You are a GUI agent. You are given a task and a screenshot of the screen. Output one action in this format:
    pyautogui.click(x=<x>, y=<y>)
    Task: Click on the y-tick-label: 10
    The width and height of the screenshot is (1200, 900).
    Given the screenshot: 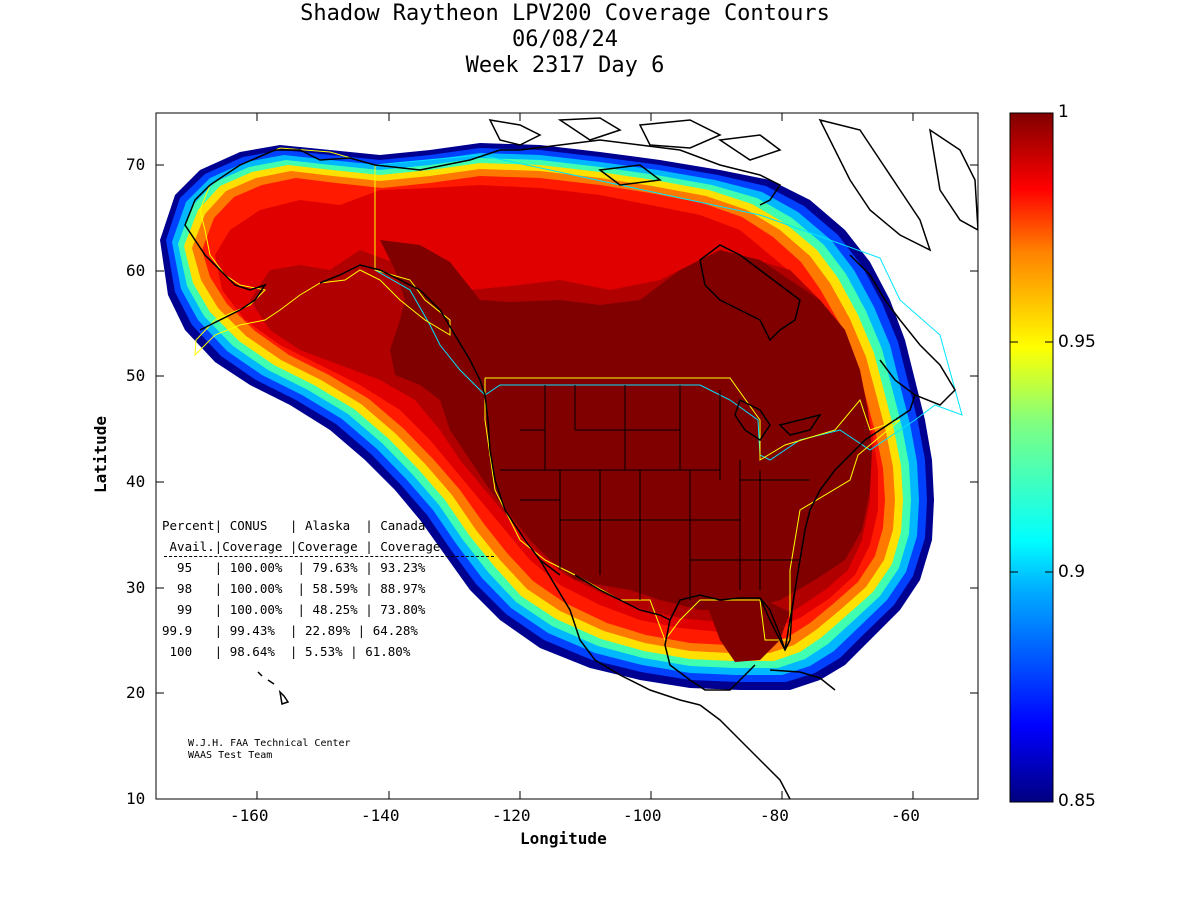 What is the action you would take?
    pyautogui.click(x=136, y=798)
    